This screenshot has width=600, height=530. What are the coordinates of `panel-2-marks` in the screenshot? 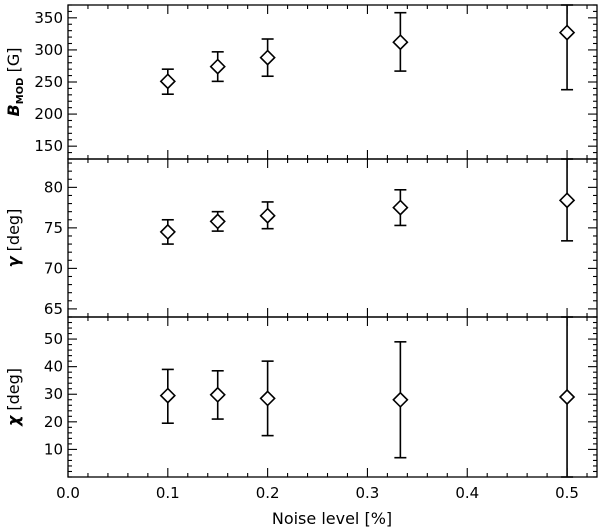 It's located at (367, 201).